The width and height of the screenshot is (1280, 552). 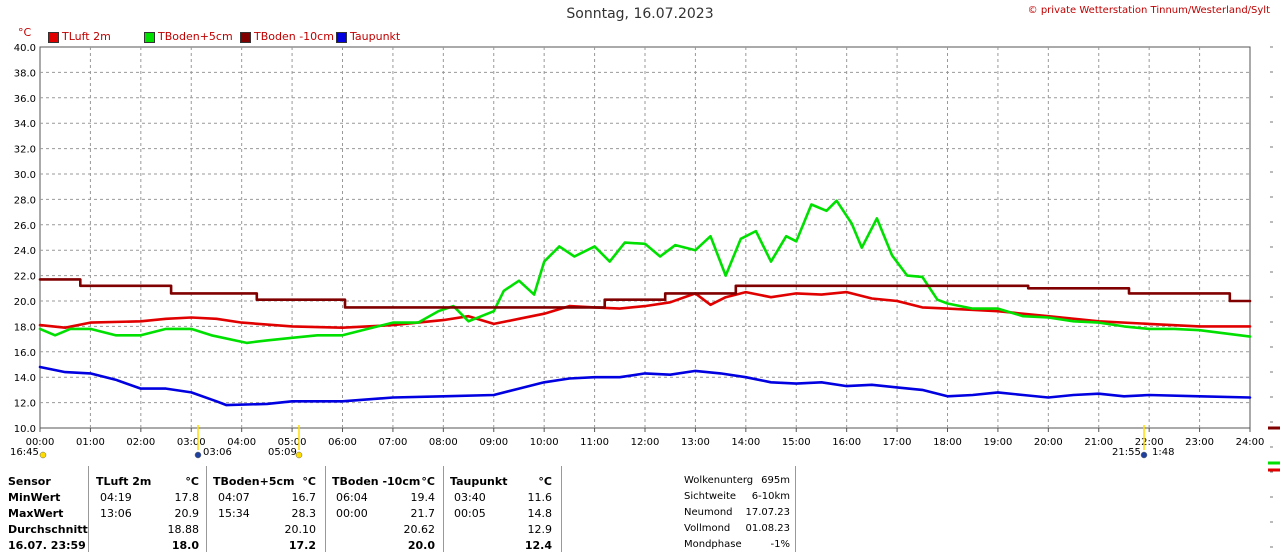 I want to click on right-edge-indicators, so click(x=1274, y=297).